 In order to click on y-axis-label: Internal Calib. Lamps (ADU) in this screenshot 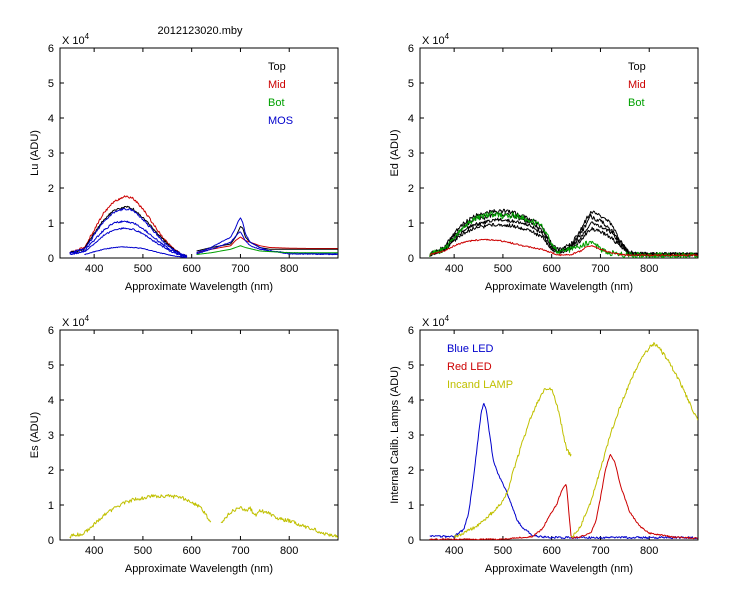, I will do `click(395, 435)`.